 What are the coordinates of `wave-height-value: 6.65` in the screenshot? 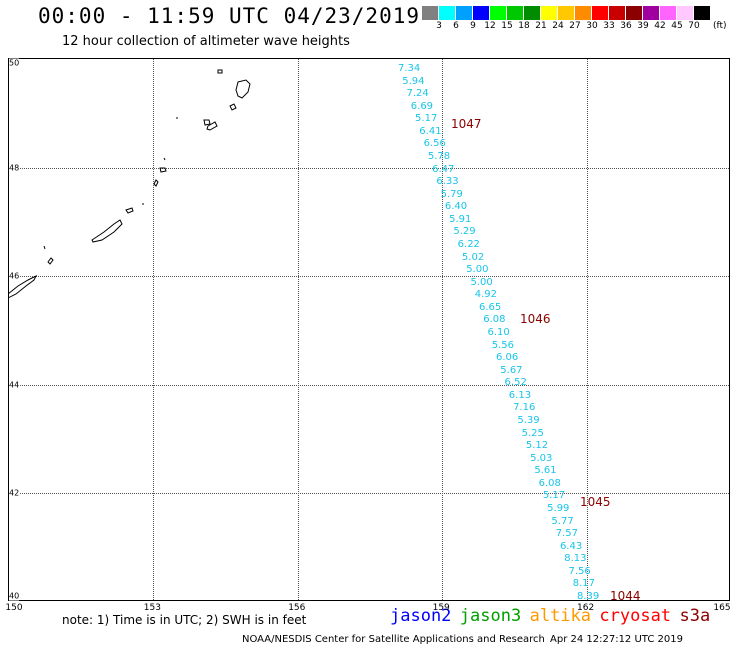 It's located at (490, 307).